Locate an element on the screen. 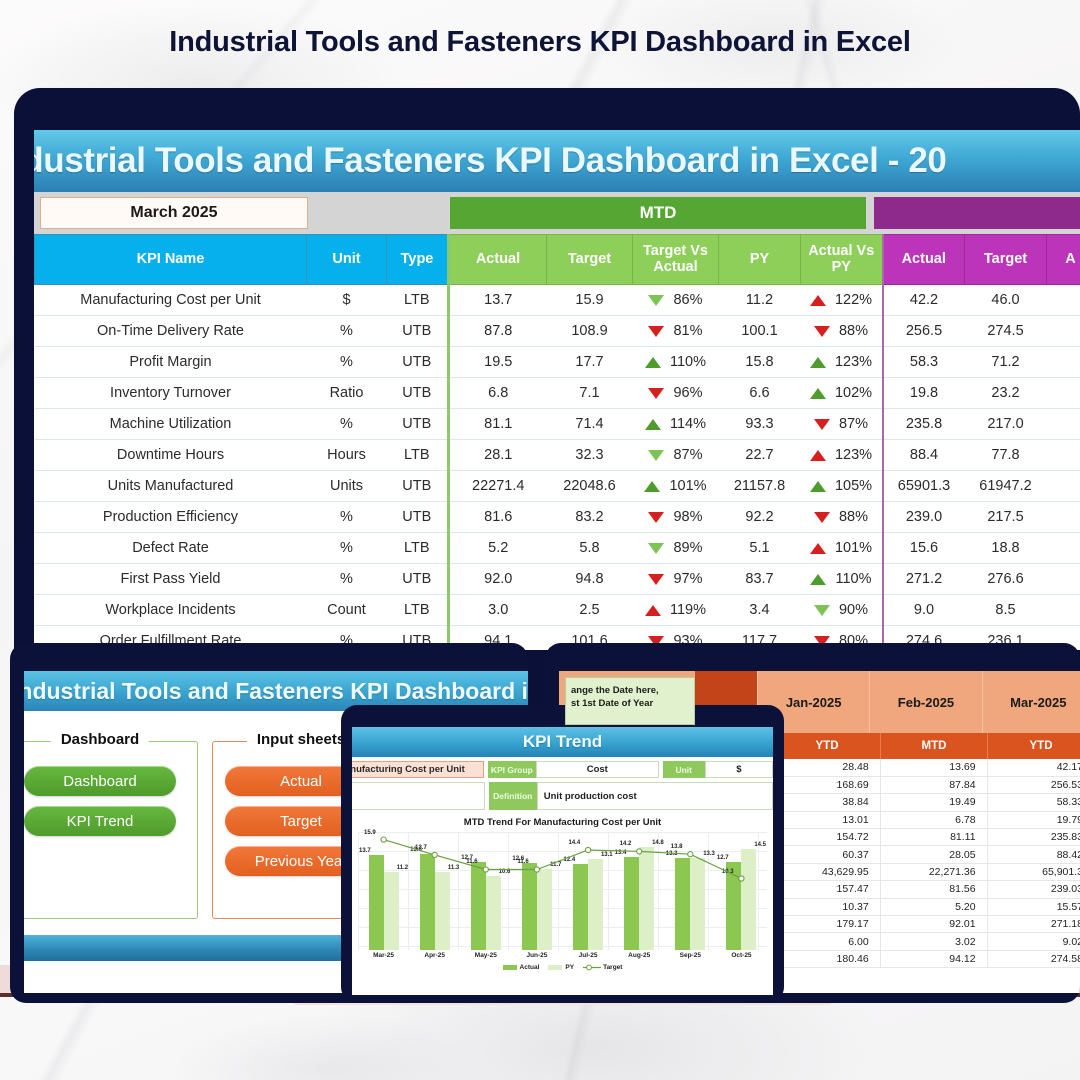 This screenshot has width=1080, height=1080. col-ytd-target: Target is located at coordinates (1005, 259).